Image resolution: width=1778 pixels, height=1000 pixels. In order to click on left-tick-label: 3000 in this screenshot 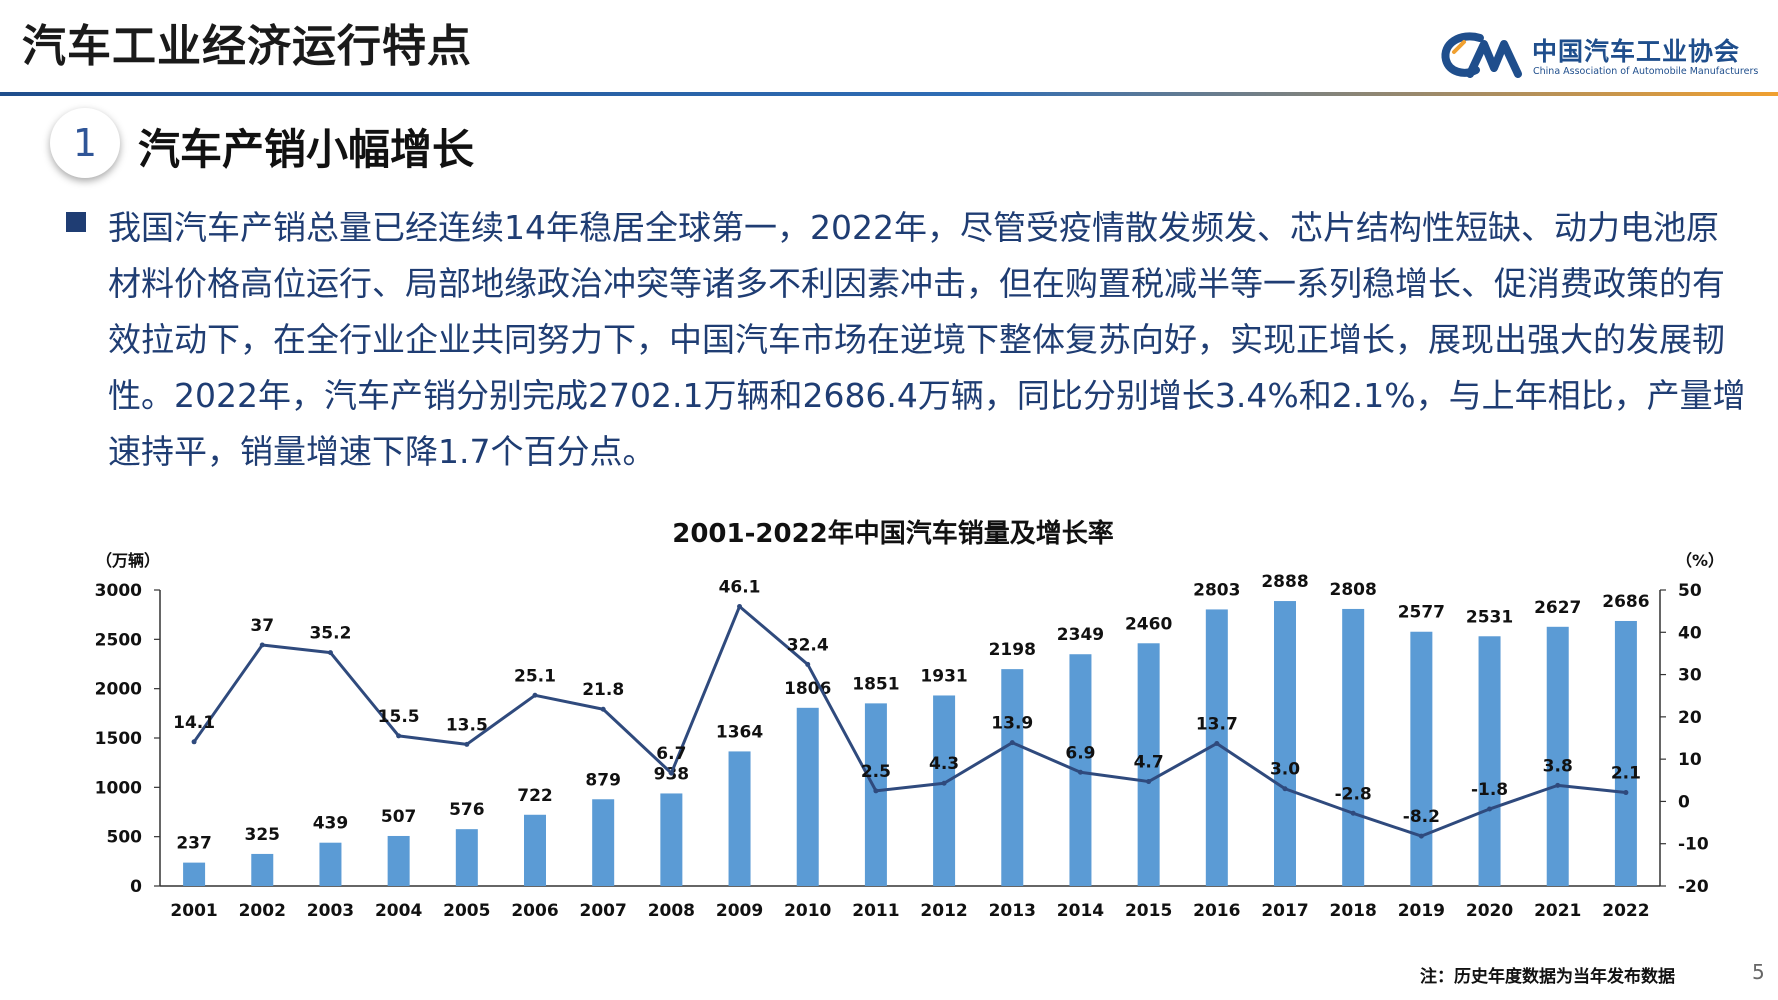, I will do `click(118, 591)`.